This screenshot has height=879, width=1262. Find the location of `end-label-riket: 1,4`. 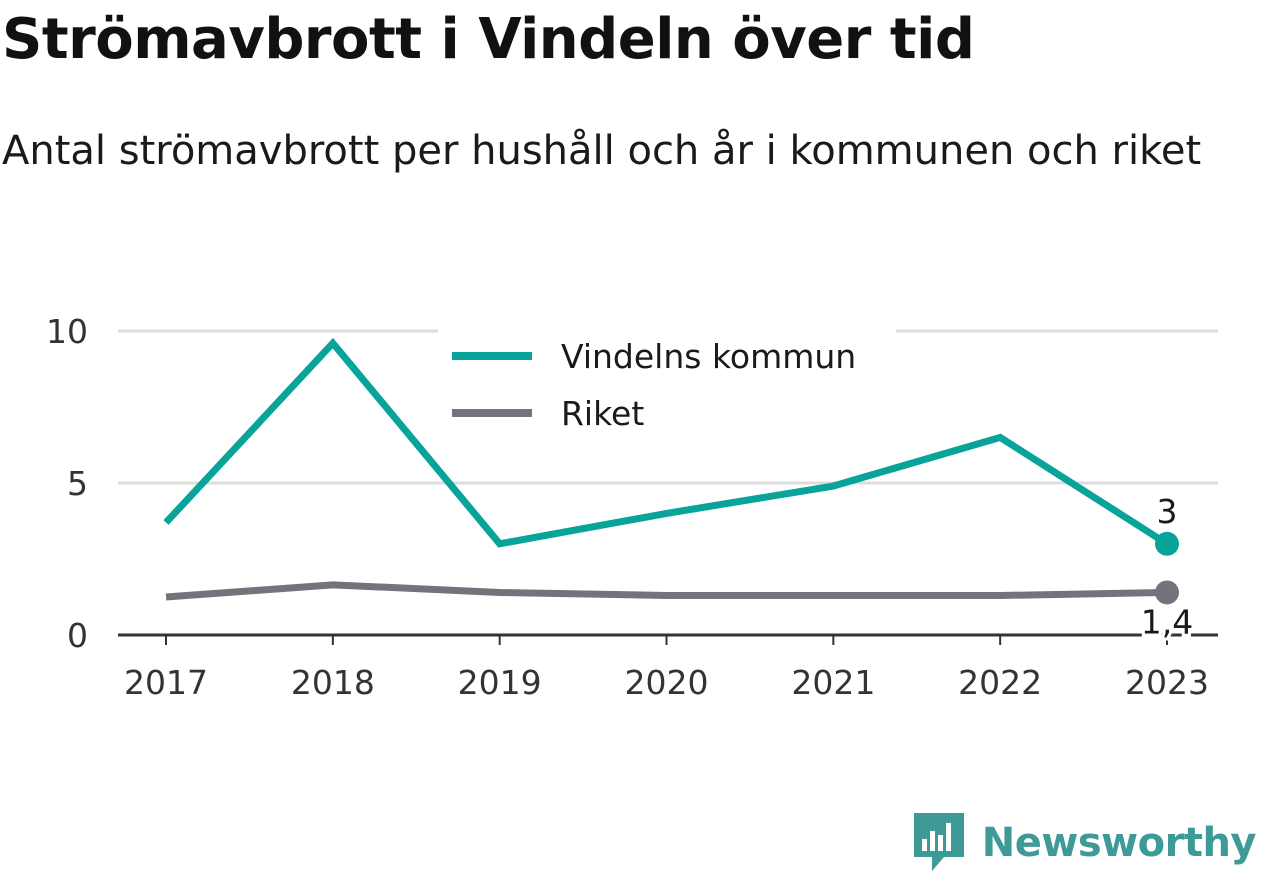

end-label-riket: 1,4 is located at coordinates (1167, 621).